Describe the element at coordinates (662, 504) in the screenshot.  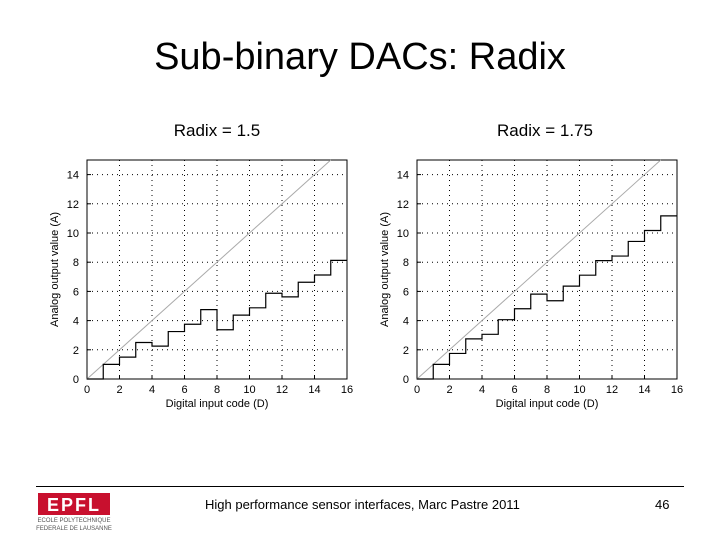
I see `page-number: 46` at that location.